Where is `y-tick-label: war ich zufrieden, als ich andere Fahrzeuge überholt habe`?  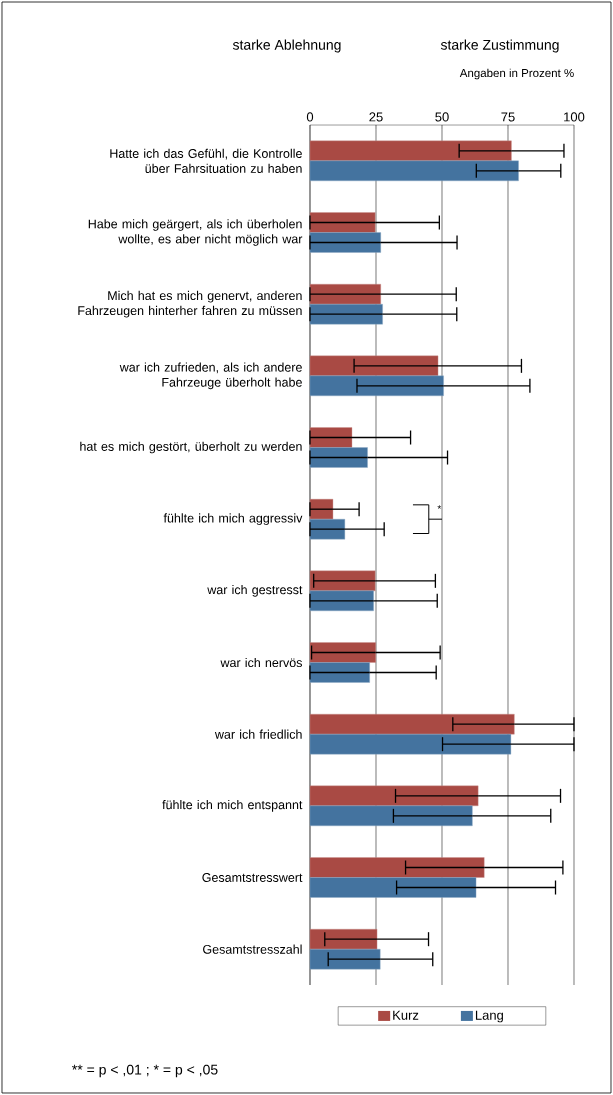
y-tick-label: war ich zufrieden, als ich andere Fahrzeuge überholt habe is located at coordinates (210, 376).